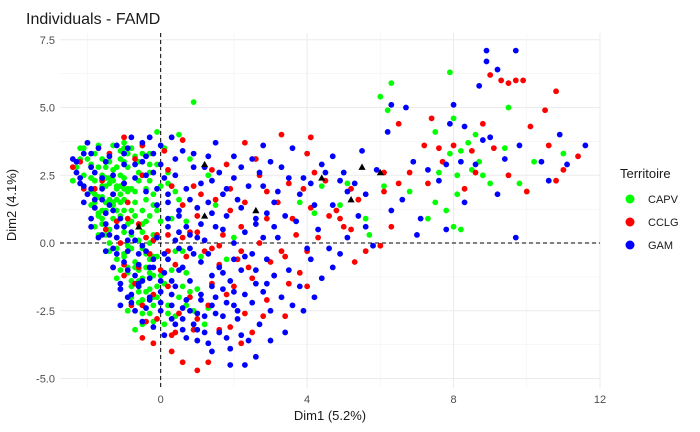 This screenshot has height=432, width=700. I want to click on legend: Territoire CAPV CCLG GAM, so click(649, 209).